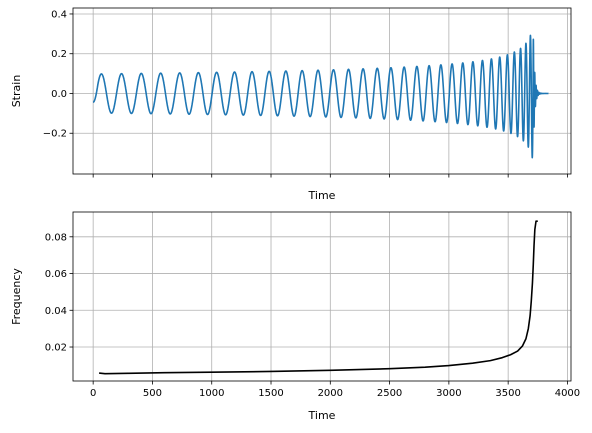 Image resolution: width=592 pixels, height=433 pixels. Describe the element at coordinates (56, 311) in the screenshot. I see `frequency-y-tick-label: 0.04` at that location.